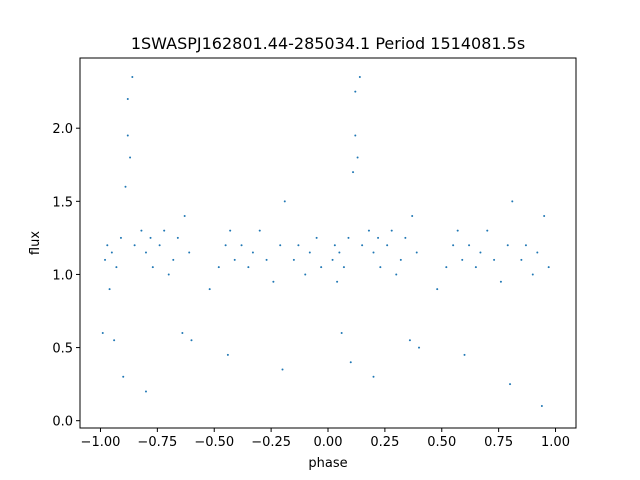 This screenshot has width=640, height=480. I want to click on x-tick-label: 0.00, so click(328, 442).